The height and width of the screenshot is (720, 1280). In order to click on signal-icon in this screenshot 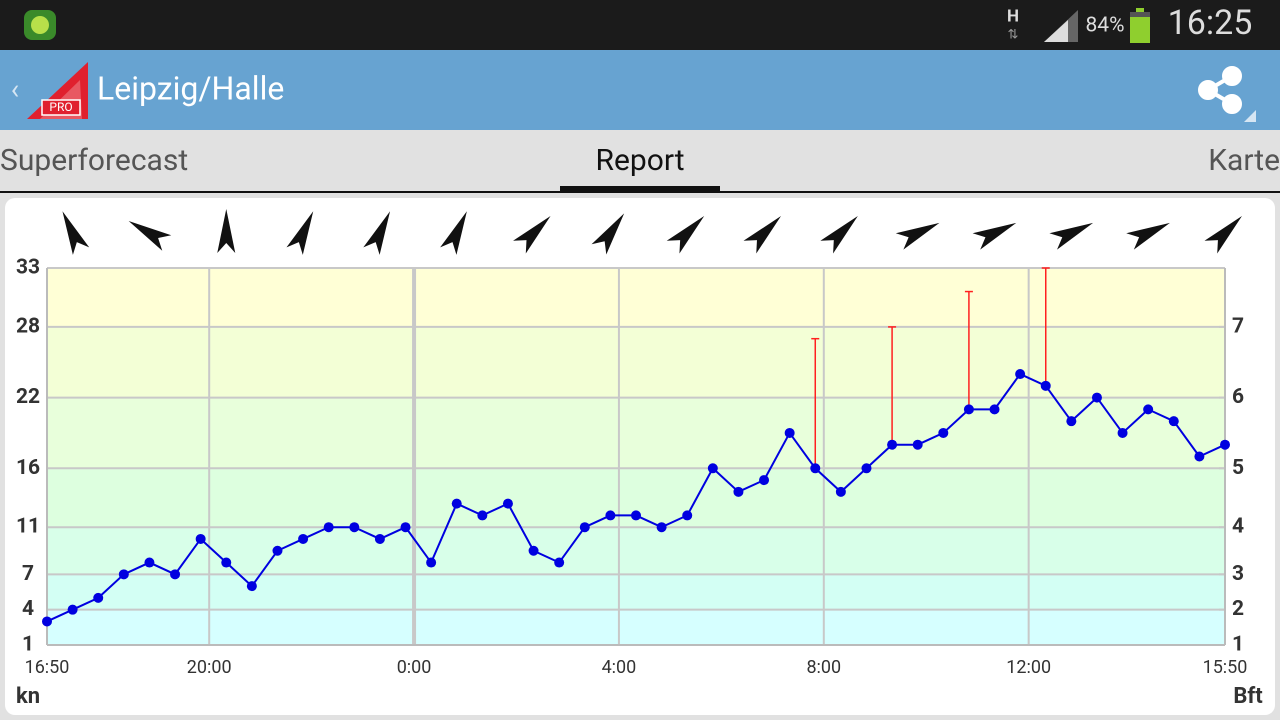, I will do `click(1061, 26)`.